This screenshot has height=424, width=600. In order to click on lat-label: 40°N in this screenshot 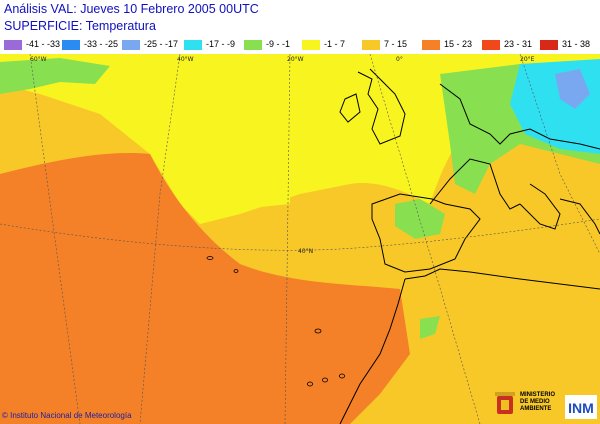, I will do `click(306, 251)`.